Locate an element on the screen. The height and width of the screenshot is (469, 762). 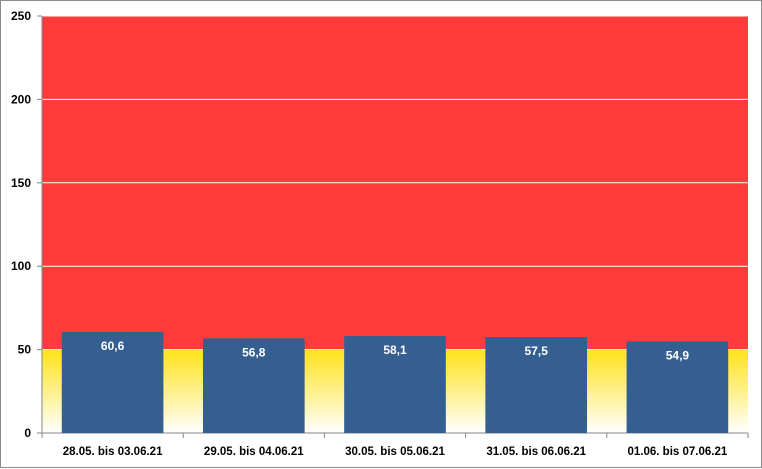
value-labels: 60,6 56,8 58,1 57,5 54,9 is located at coordinates (395, 351).